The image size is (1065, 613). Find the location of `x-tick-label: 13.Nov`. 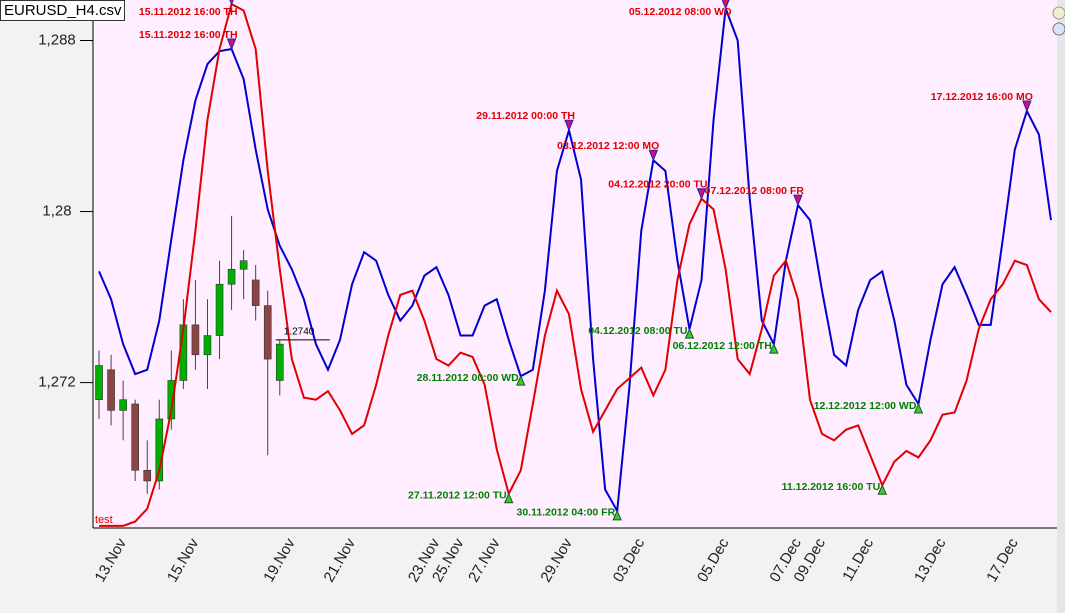

x-tick-label: 13.Nov is located at coordinates (111, 560).